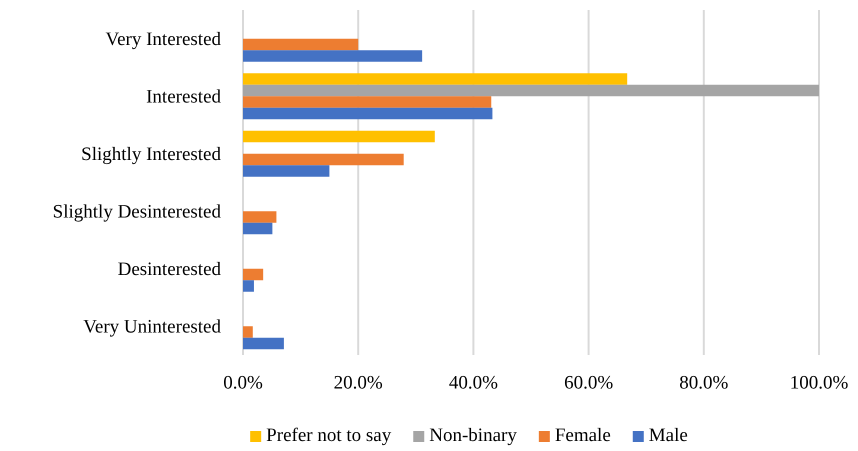 This screenshot has width=858, height=451. I want to click on x-tick-label: 60.0%, so click(589, 383).